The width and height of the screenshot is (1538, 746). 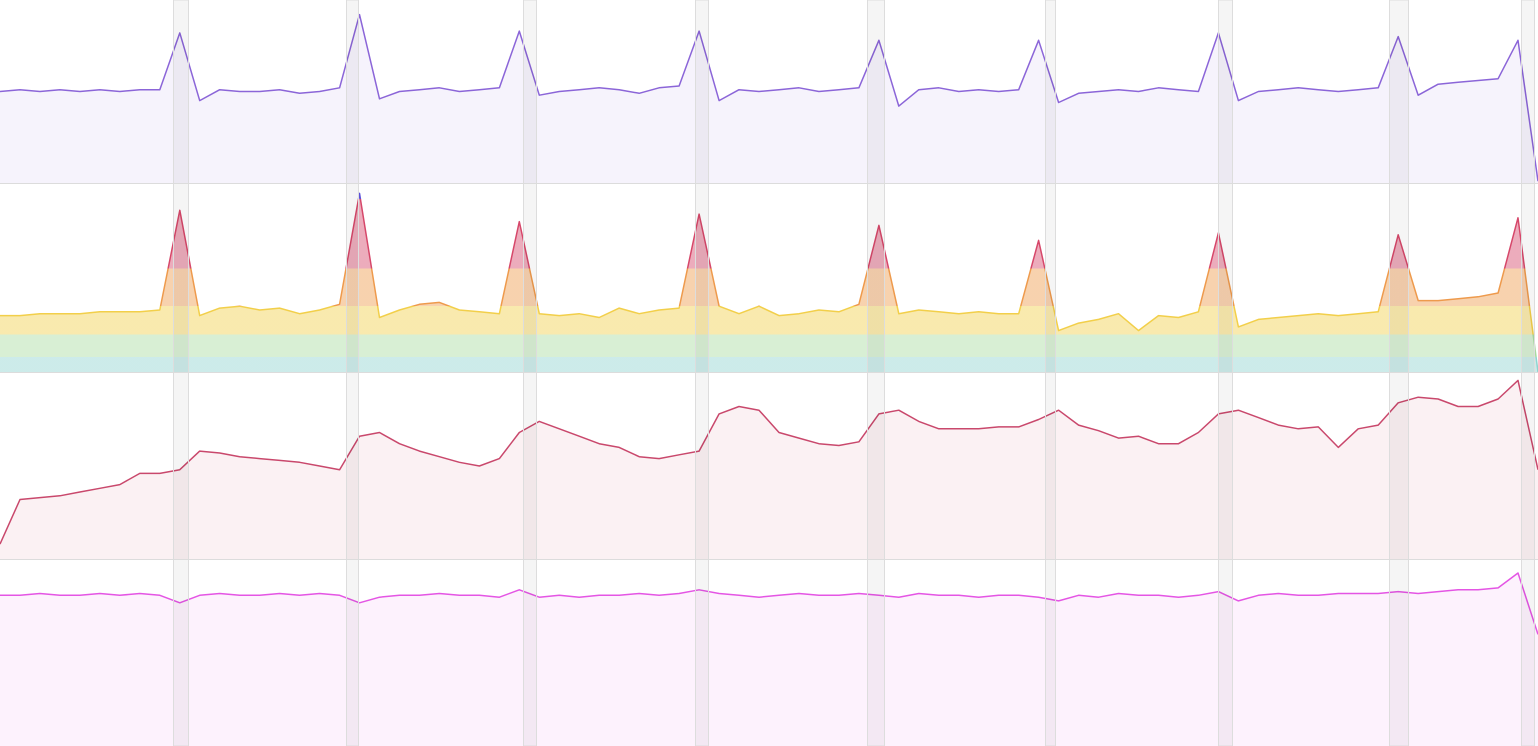 I want to click on area-line, so click(x=769, y=603).